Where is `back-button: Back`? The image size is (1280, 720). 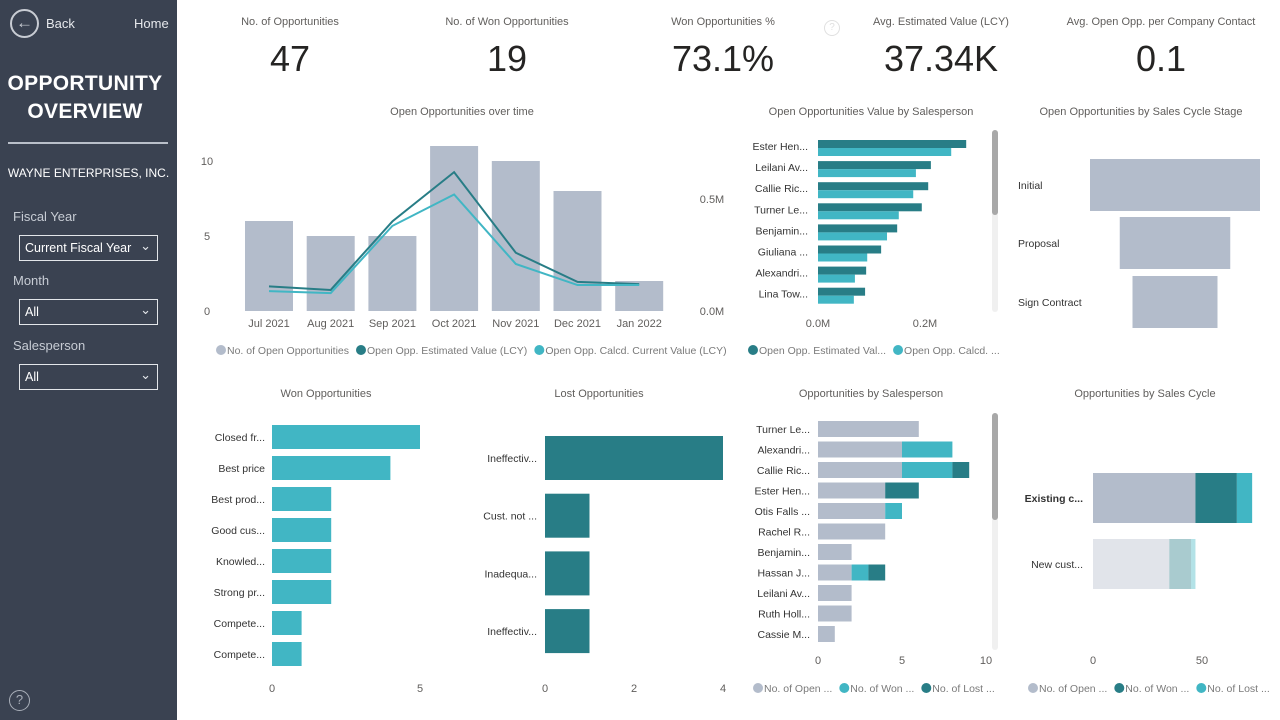 back-button: Back is located at coordinates (60, 23).